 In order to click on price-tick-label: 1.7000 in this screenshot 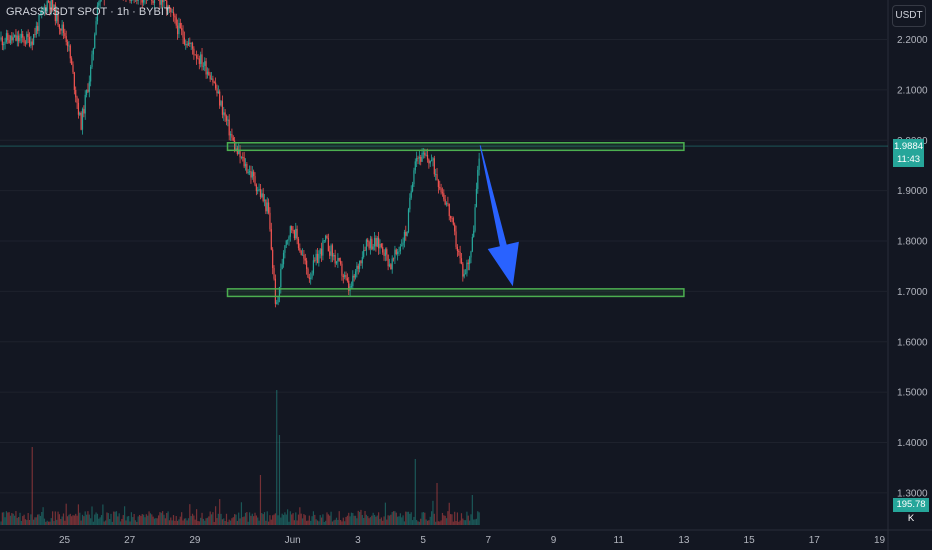, I will do `click(912, 292)`.